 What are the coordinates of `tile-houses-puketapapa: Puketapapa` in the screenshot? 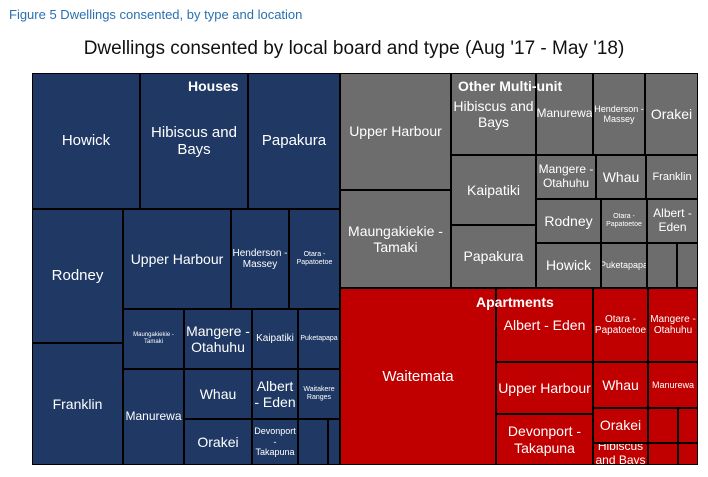 It's located at (319, 339).